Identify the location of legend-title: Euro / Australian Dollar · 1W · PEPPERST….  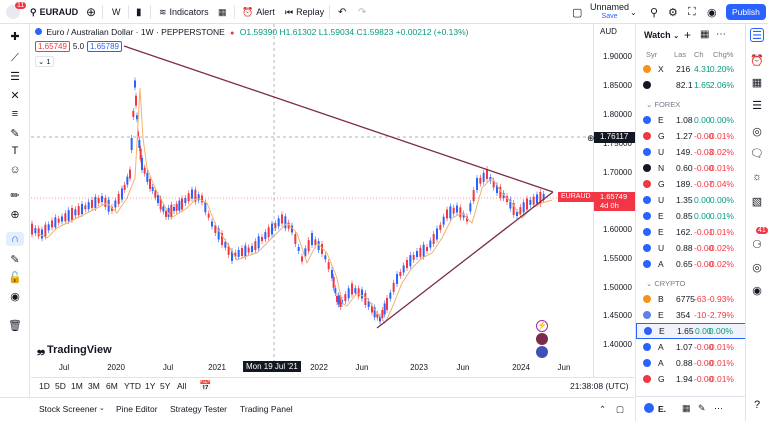
(135, 32).